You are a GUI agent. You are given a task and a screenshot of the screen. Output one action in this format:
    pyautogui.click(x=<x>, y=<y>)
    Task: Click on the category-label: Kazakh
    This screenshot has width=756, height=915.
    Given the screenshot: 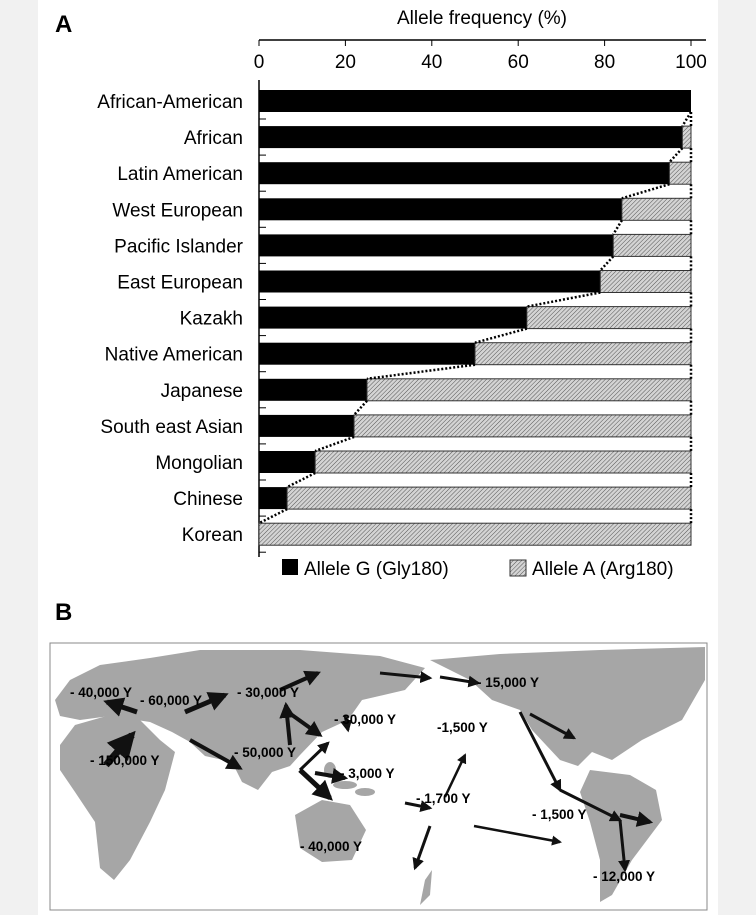 What is the action you would take?
    pyautogui.click(x=211, y=319)
    